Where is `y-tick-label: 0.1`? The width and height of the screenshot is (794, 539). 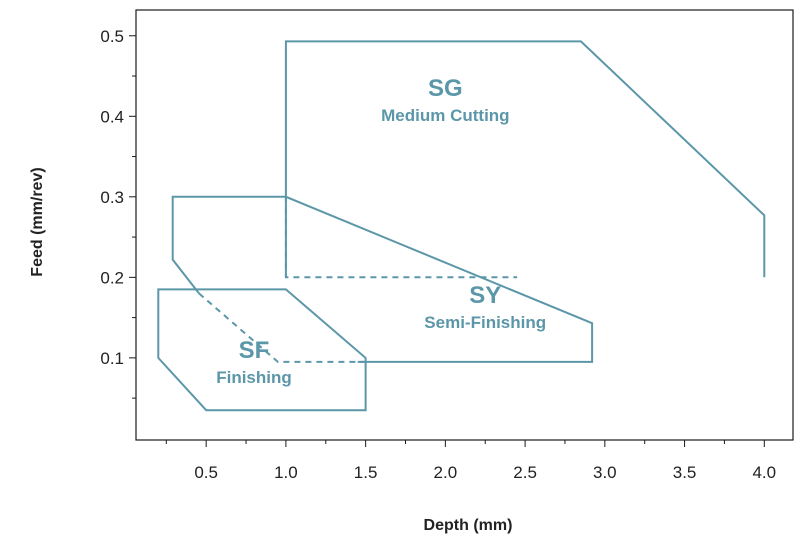 y-tick-label: 0.1 is located at coordinates (112, 358).